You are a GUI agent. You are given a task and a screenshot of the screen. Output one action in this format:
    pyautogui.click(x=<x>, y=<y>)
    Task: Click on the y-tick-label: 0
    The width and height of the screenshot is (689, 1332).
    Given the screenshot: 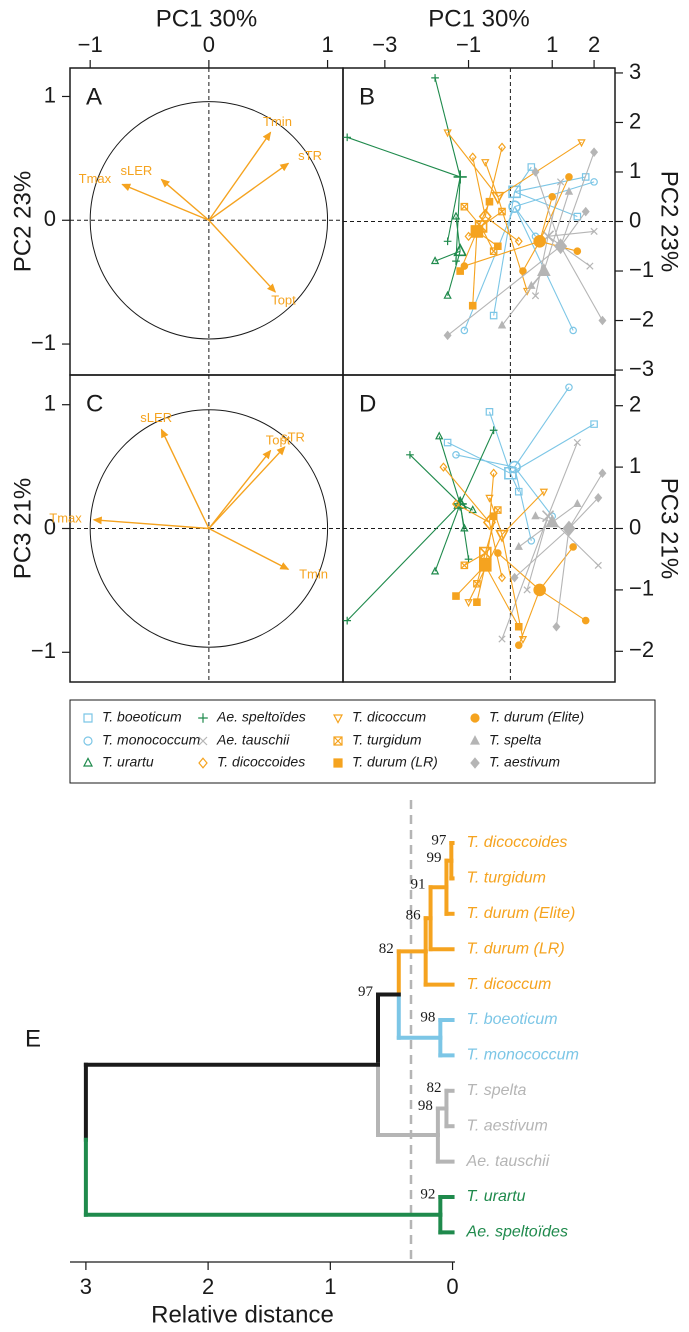 What is the action you would take?
    pyautogui.click(x=635, y=219)
    